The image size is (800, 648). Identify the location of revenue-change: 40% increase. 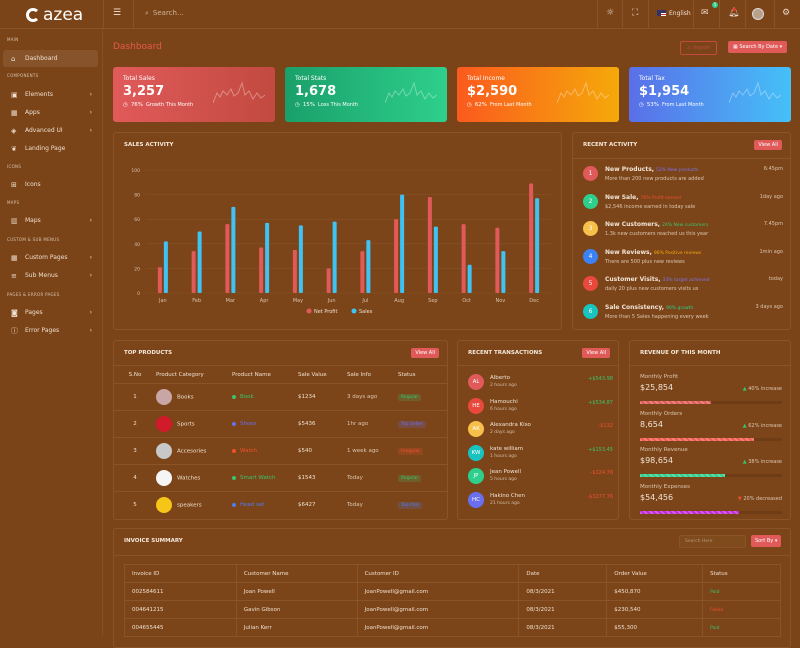
(765, 389).